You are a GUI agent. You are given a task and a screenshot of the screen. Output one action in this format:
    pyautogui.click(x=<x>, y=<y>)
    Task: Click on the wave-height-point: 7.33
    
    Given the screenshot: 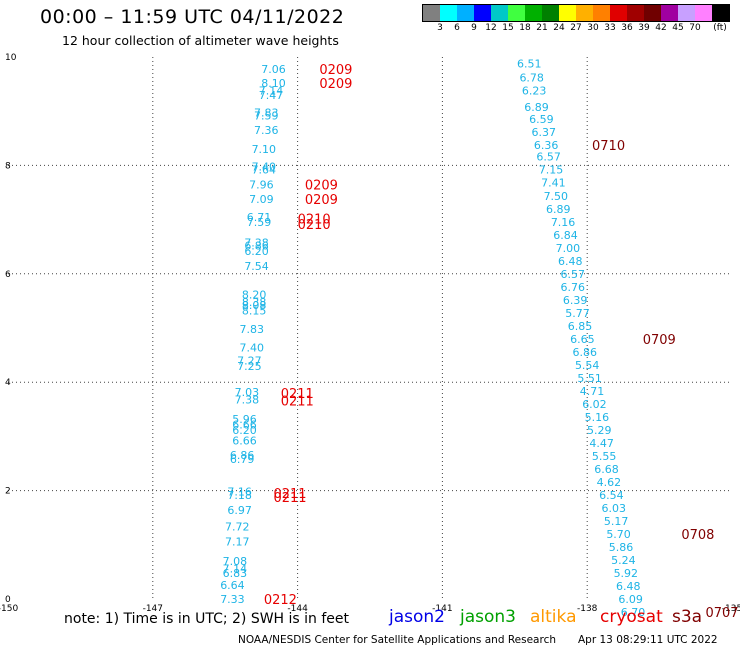 What is the action you would take?
    pyautogui.click(x=232, y=599)
    